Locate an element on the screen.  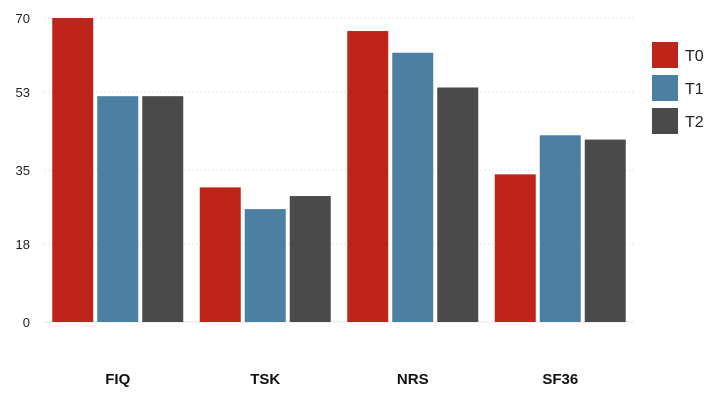
bar-tsk-t0 is located at coordinates (220, 254).